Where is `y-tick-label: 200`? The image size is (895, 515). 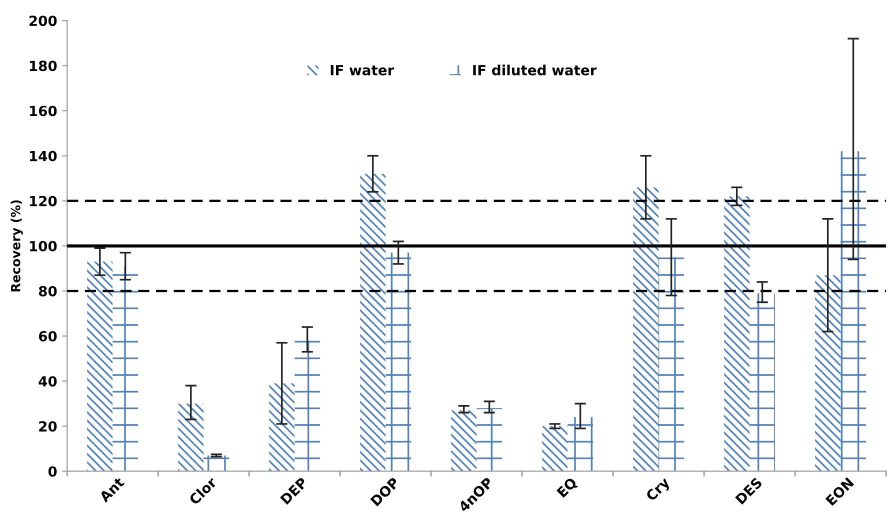
y-tick-label: 200 is located at coordinates (43, 21).